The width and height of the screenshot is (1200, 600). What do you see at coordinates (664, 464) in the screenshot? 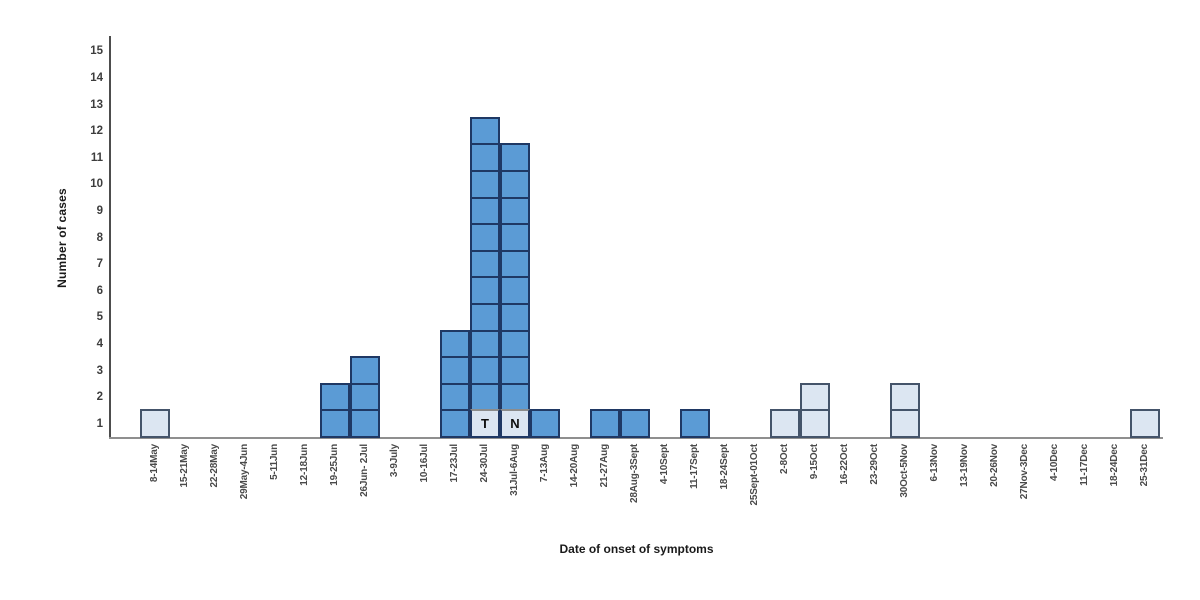
I see `x-tick-label: 4-10Sept` at bounding box center [664, 464].